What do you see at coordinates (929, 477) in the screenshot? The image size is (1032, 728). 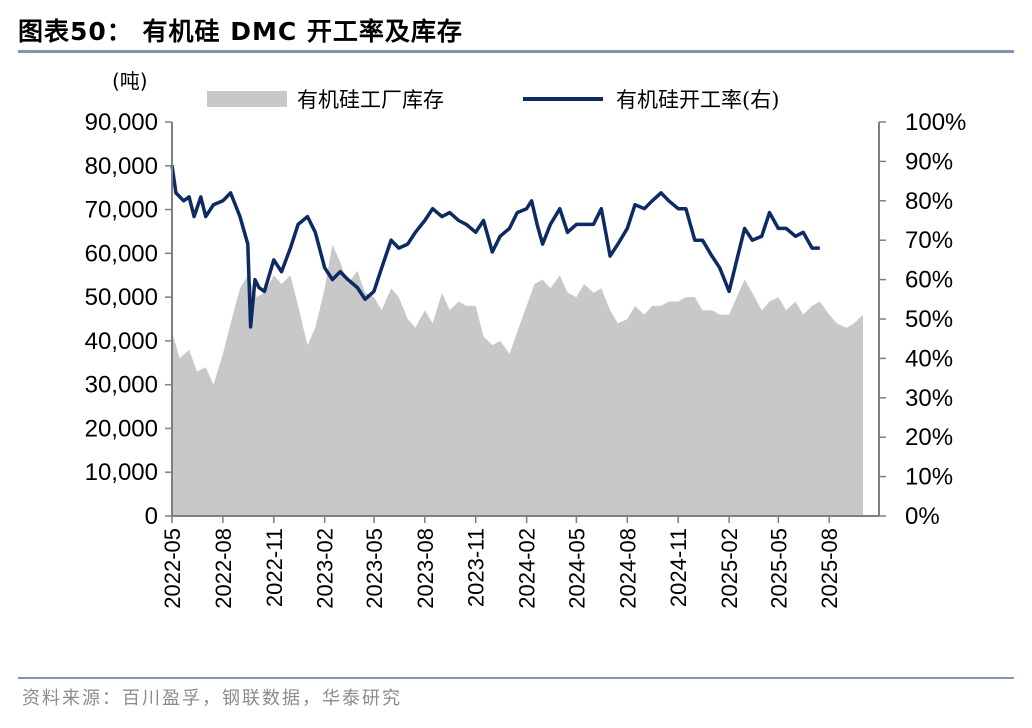 I see `right-tick-label: 10%` at bounding box center [929, 477].